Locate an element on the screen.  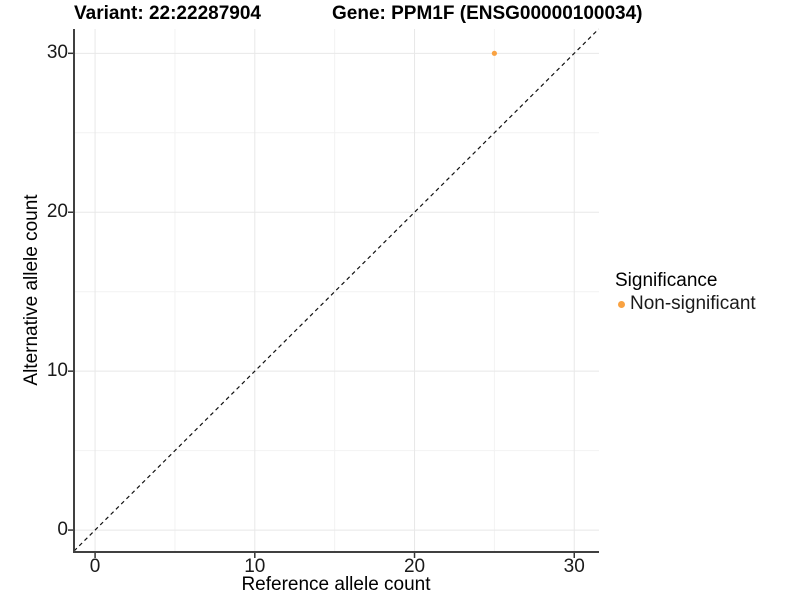
legend-title: Significance is located at coordinates (666, 280).